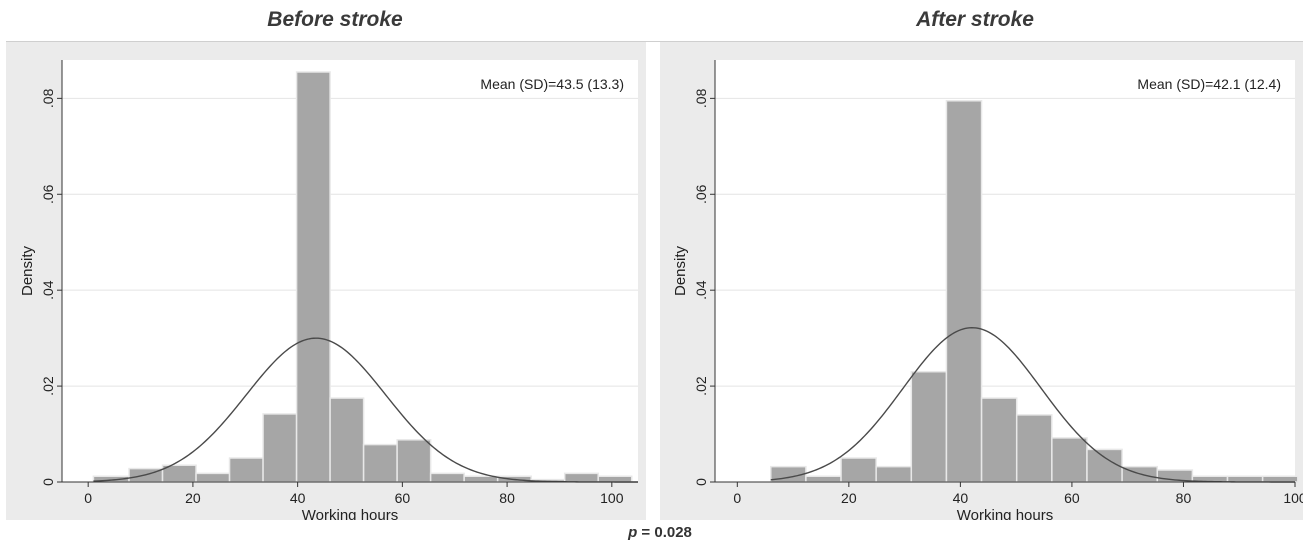 Image resolution: width=1309 pixels, height=547 pixels. What do you see at coordinates (664, 532) in the screenshot?
I see `p-value-text: = 0.028` at bounding box center [664, 532].